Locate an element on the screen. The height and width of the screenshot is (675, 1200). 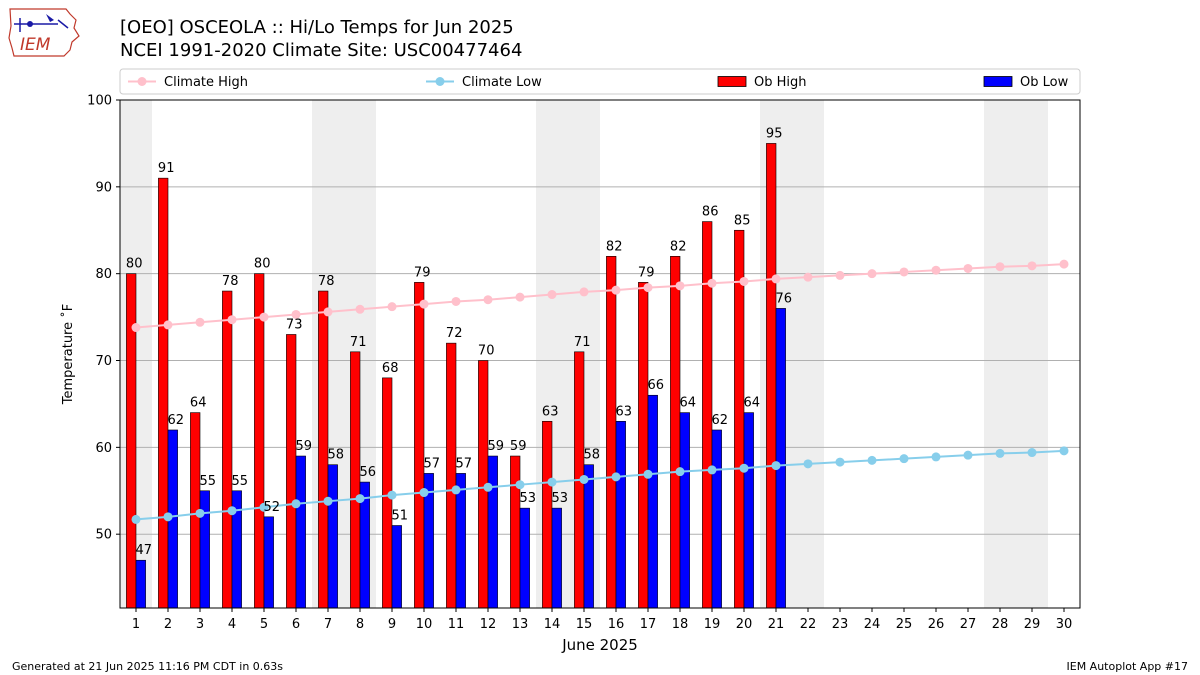
x-tick-label: 14 is located at coordinates (552, 624).